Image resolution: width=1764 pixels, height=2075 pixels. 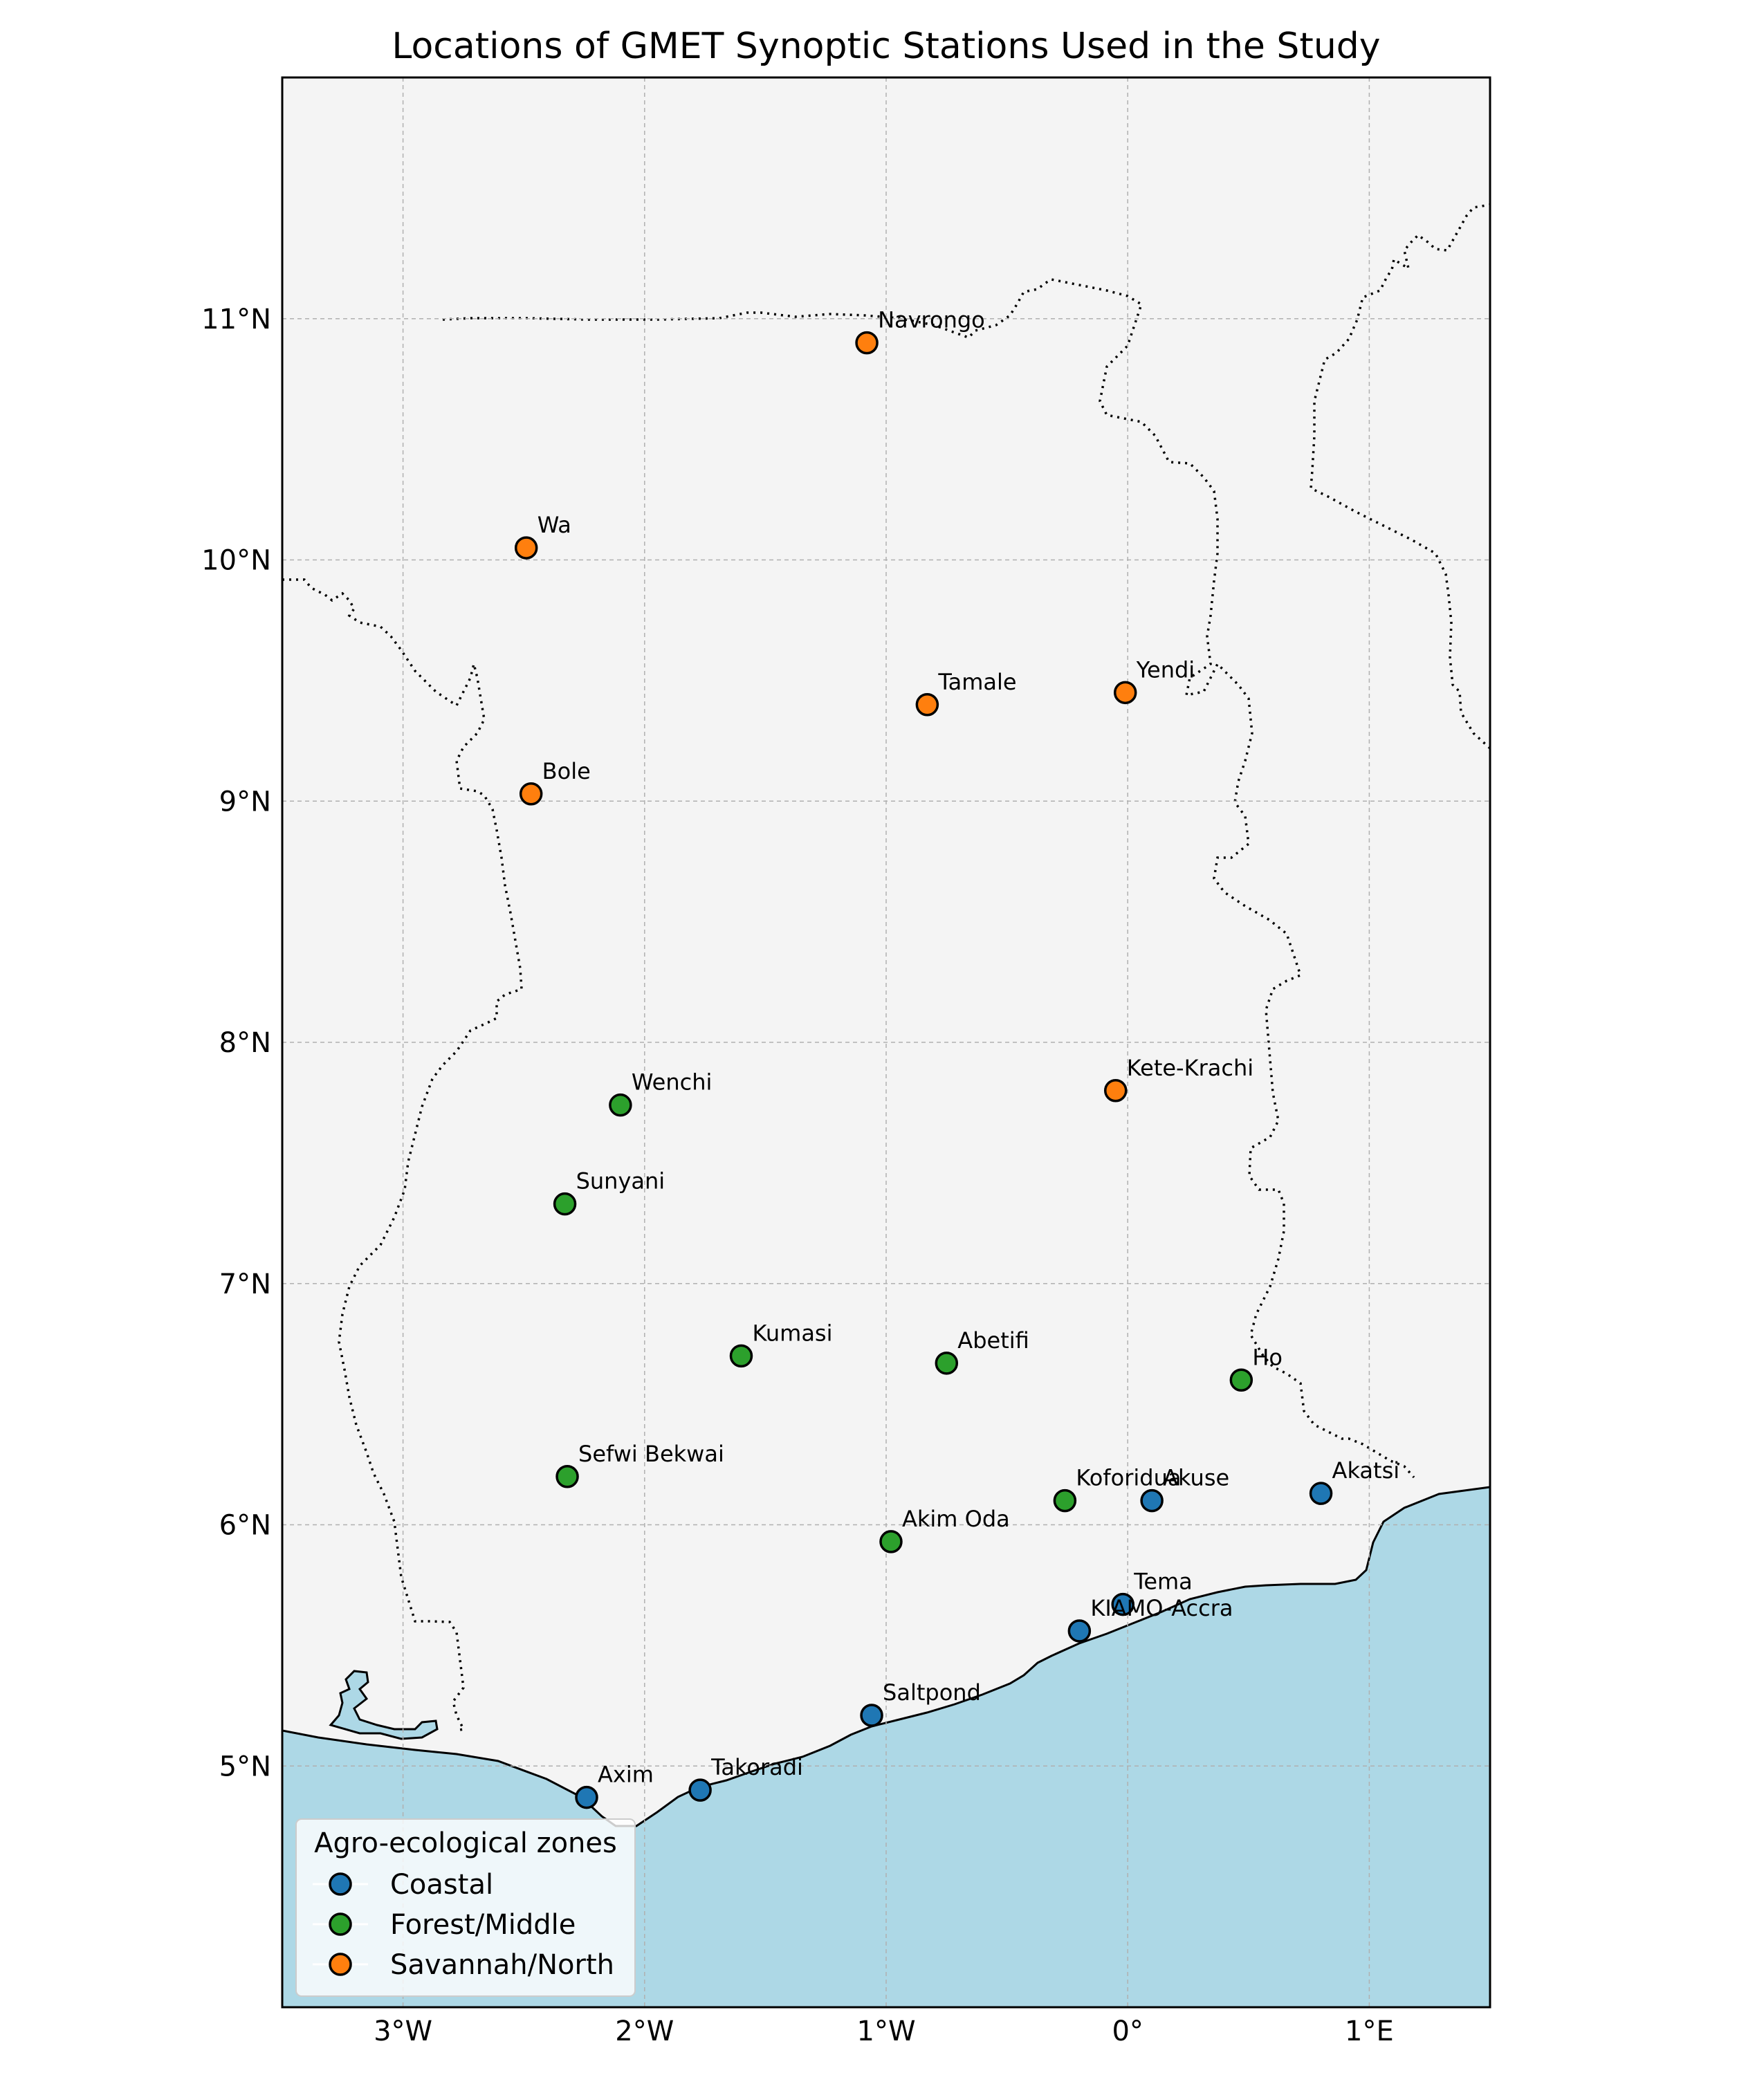 I want to click on station-label: Tema, so click(x=1163, y=1582).